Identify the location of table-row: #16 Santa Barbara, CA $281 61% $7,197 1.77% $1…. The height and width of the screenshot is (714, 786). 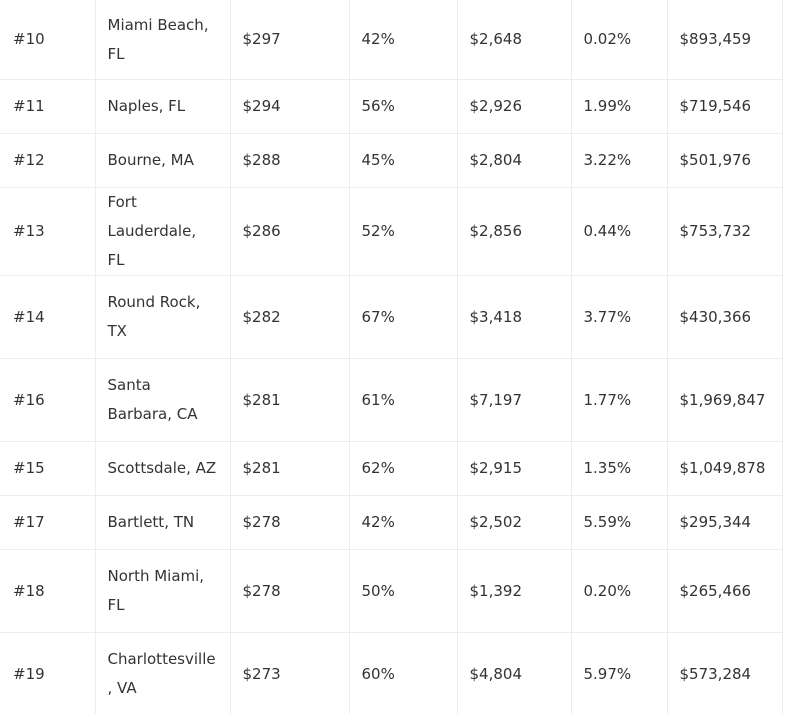
(391, 400).